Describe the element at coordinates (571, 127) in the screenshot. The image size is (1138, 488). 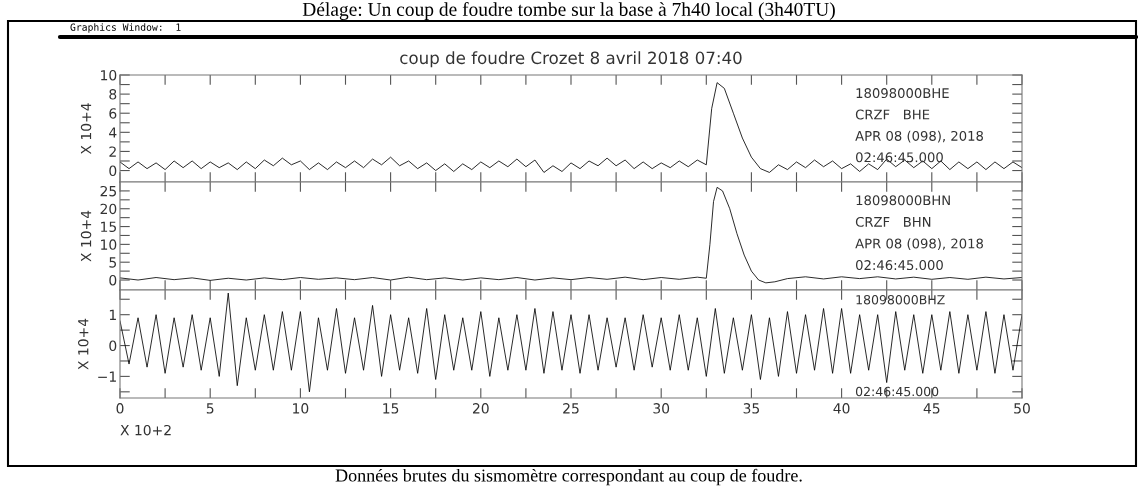
I see `line-series` at that location.